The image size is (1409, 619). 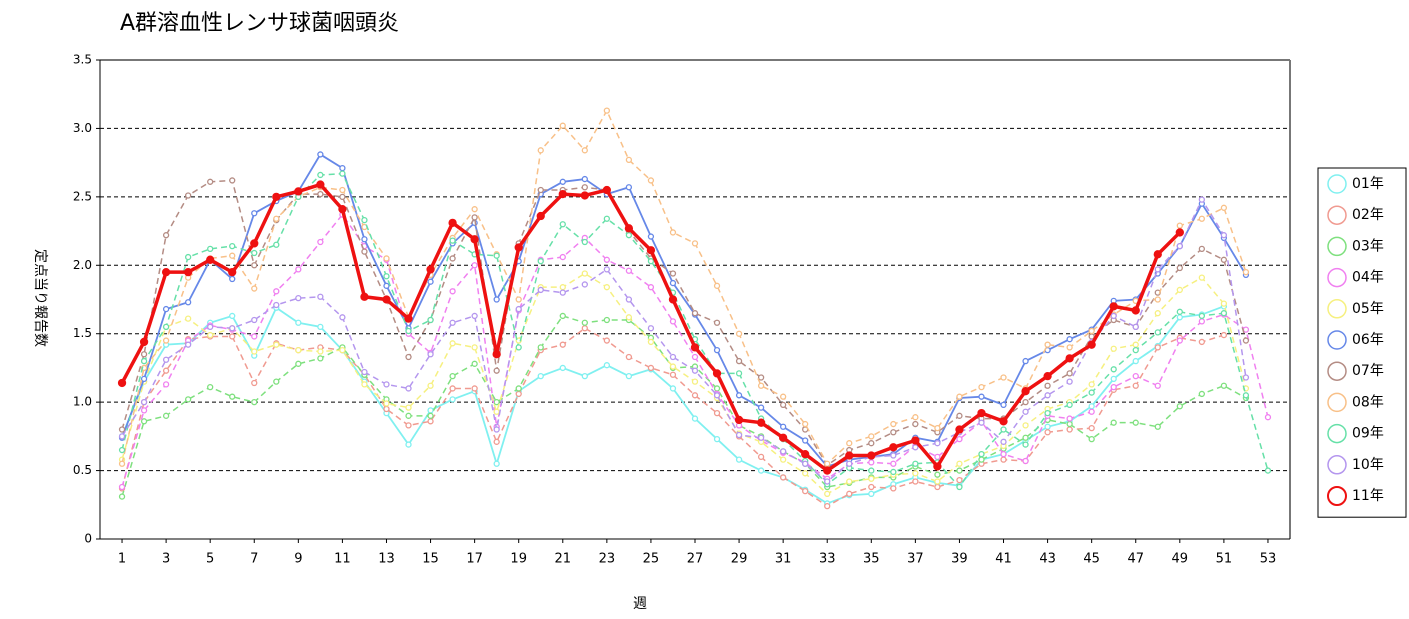 What do you see at coordinates (430, 559) in the screenshot?
I see `x-tick-label: 15` at bounding box center [430, 559].